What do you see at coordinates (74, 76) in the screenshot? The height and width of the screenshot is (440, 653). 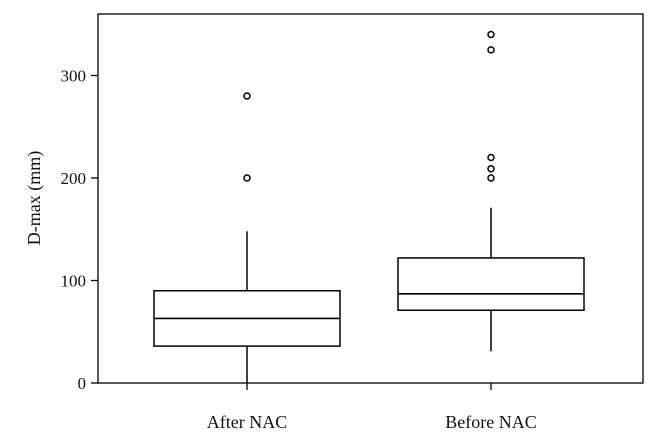 I see `y-tick-label: 300` at bounding box center [74, 76].